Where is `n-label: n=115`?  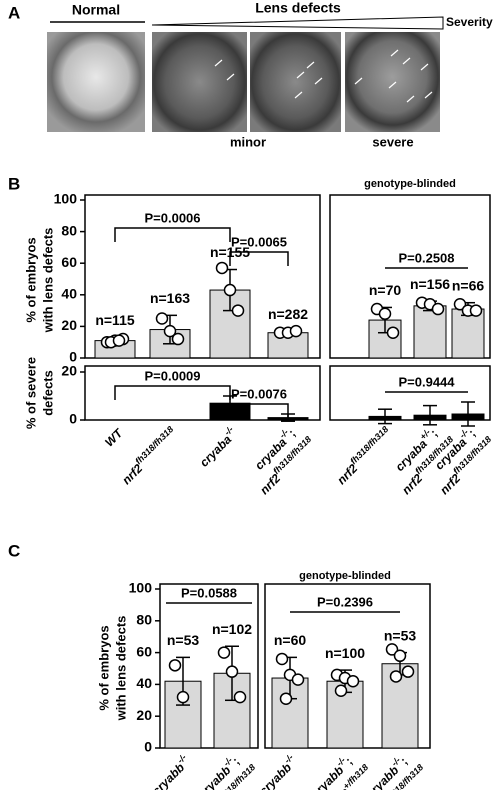
n-label: n=115 is located at coordinates (115, 320).